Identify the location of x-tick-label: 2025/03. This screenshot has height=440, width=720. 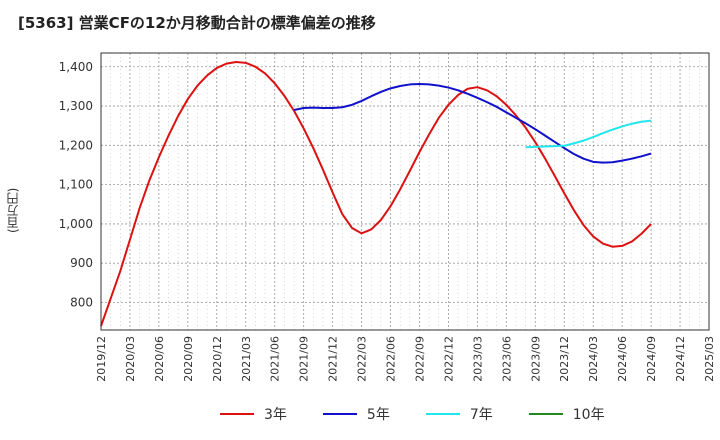
(709, 359).